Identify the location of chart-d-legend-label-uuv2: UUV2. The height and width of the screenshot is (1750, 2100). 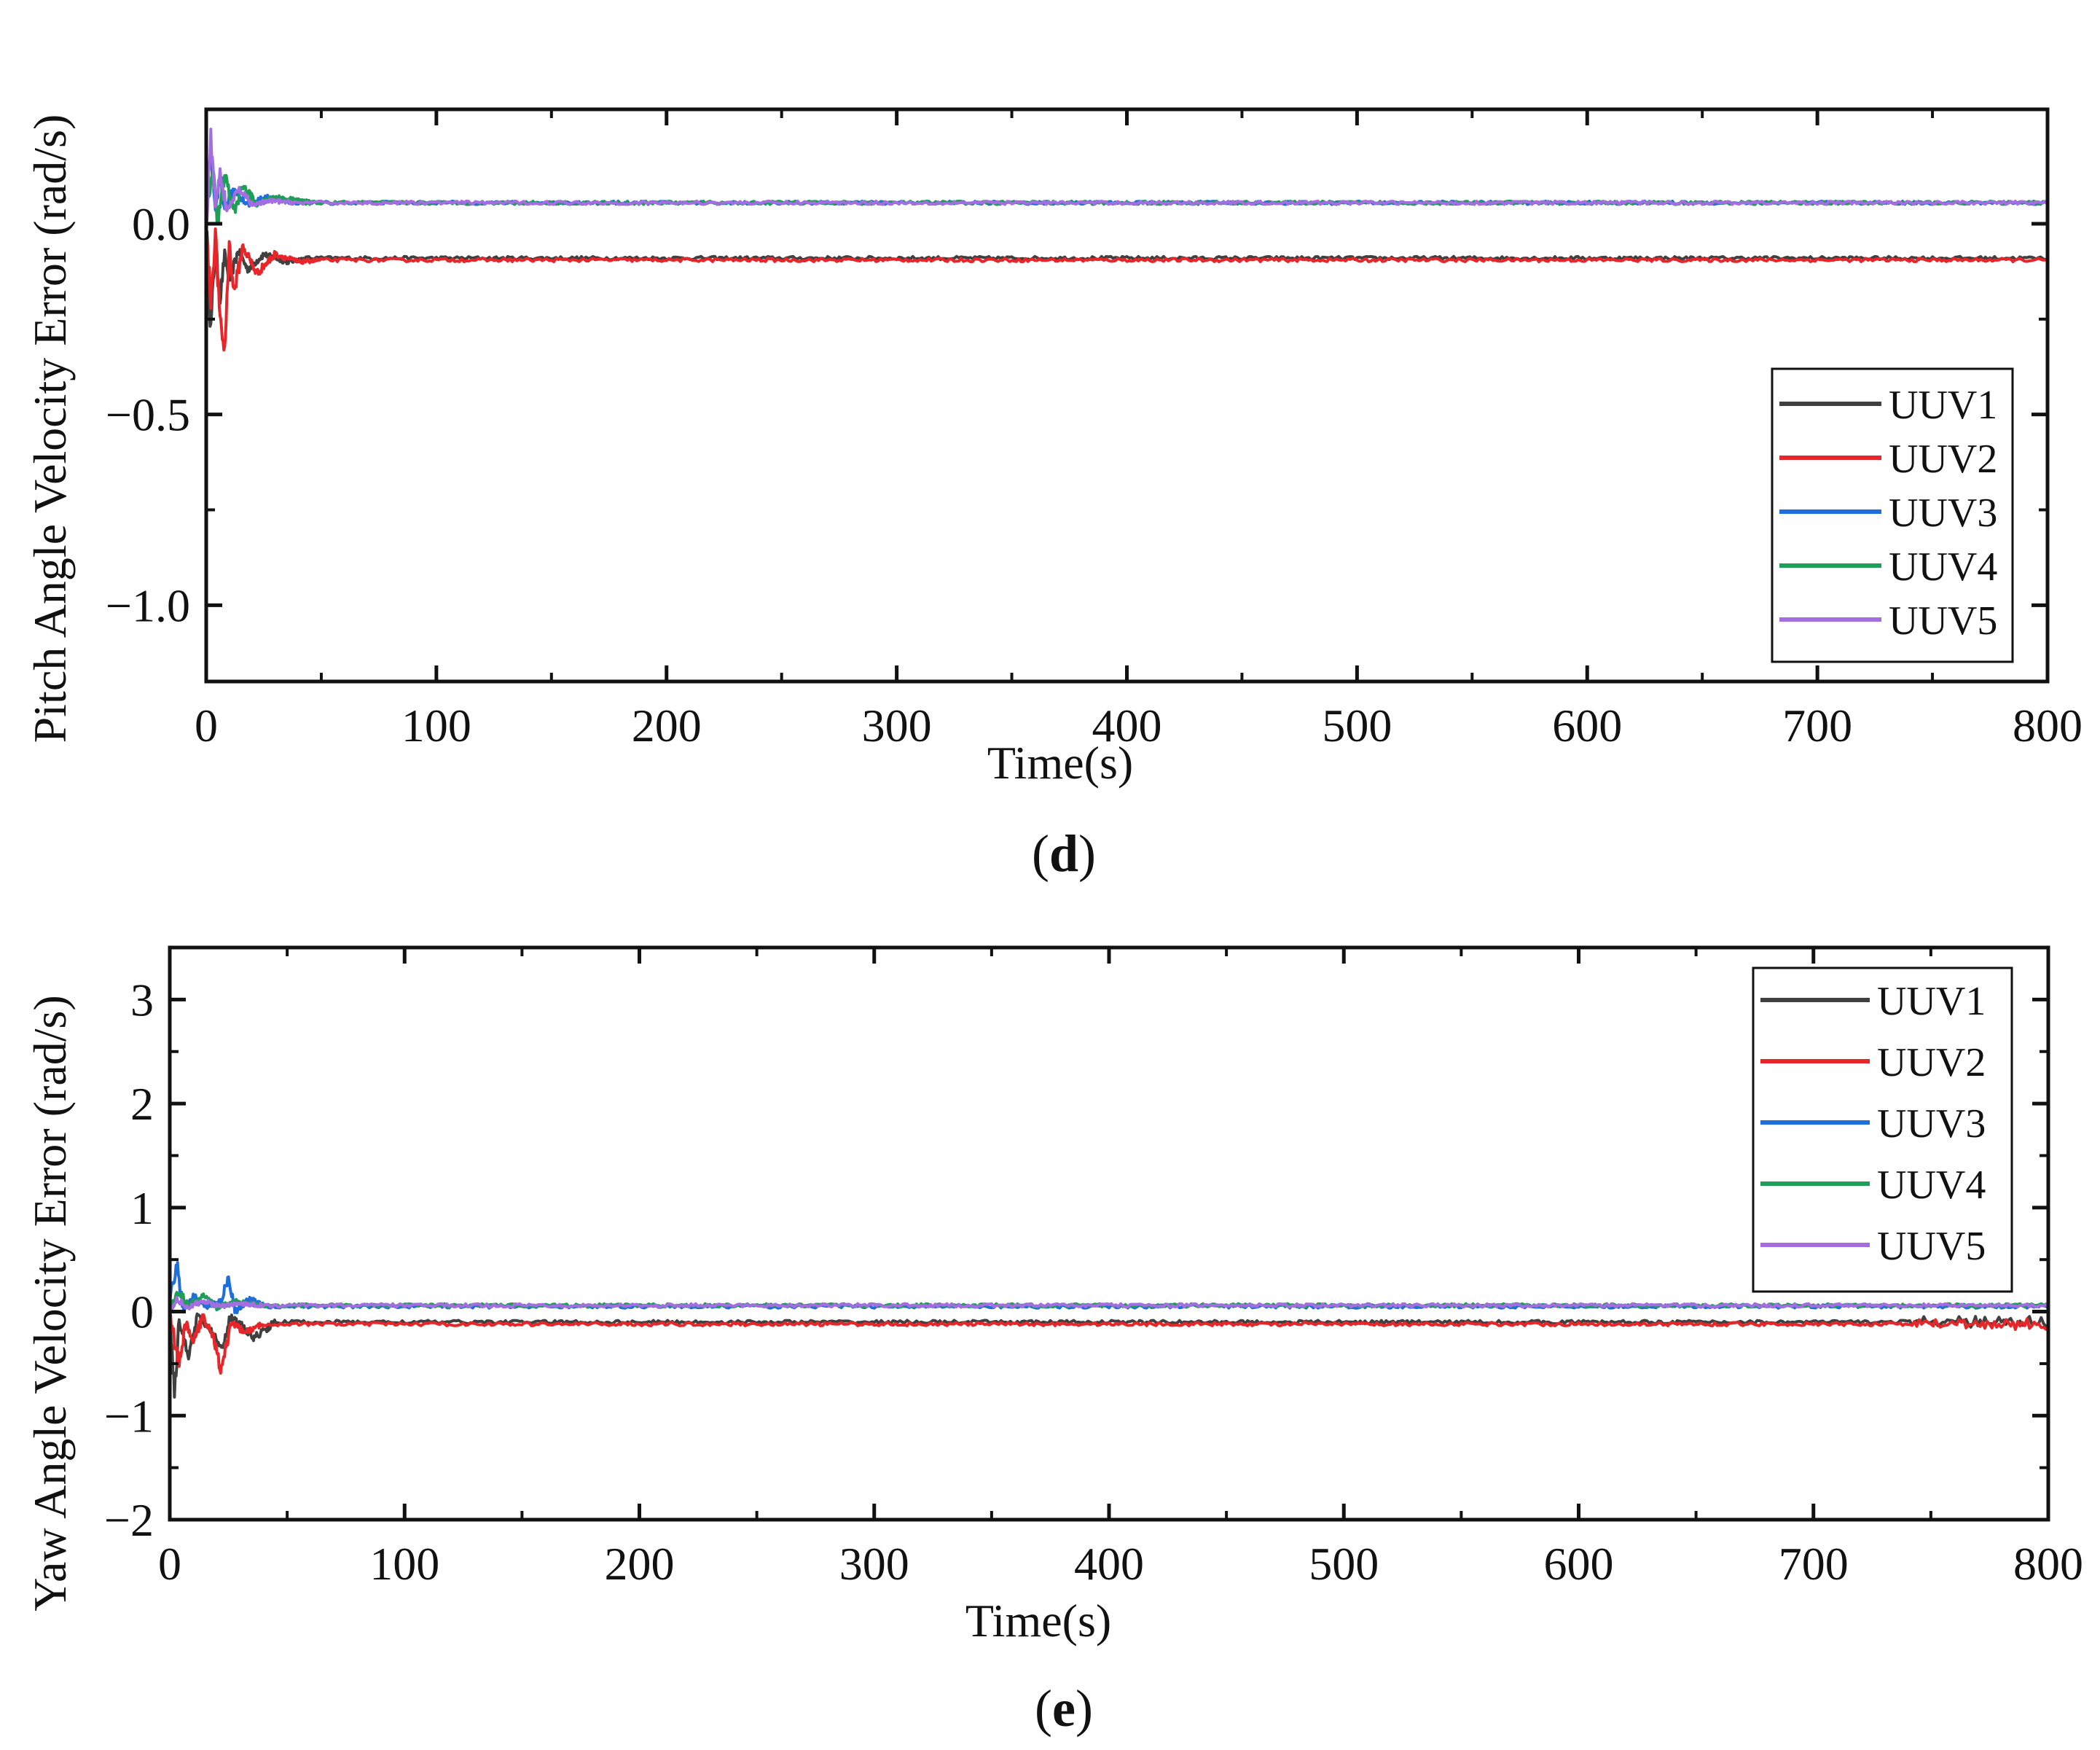
(1943, 460).